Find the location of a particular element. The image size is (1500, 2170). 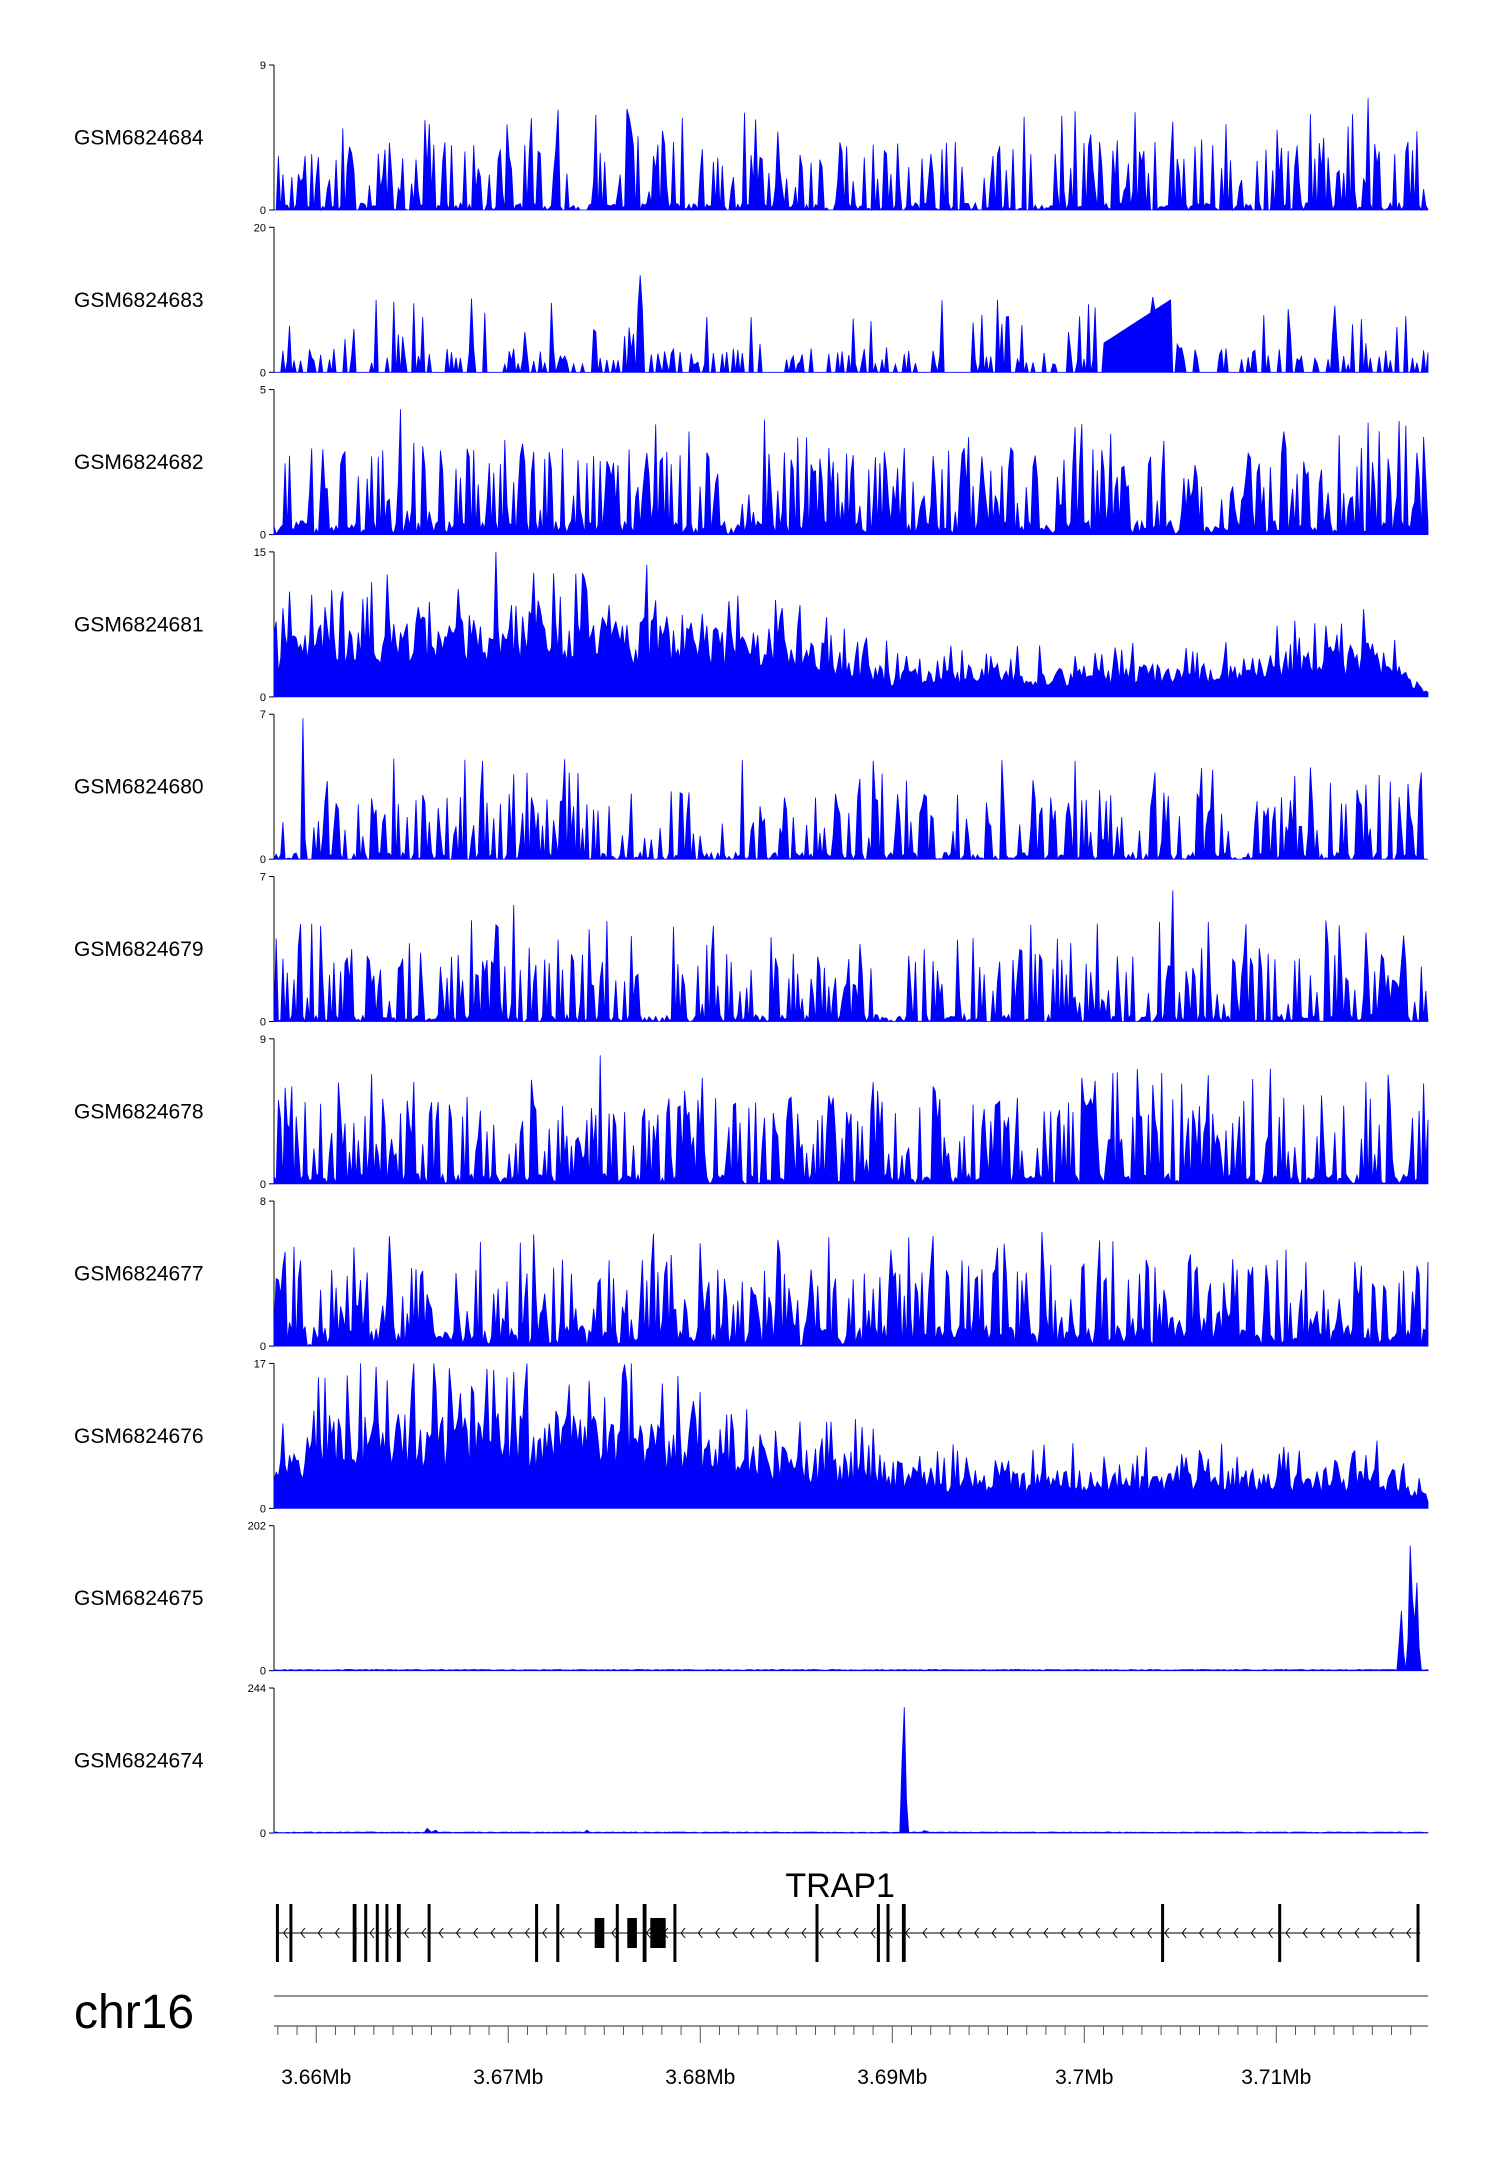

axis-tick-label: 3.67Mb is located at coordinates (508, 2077).